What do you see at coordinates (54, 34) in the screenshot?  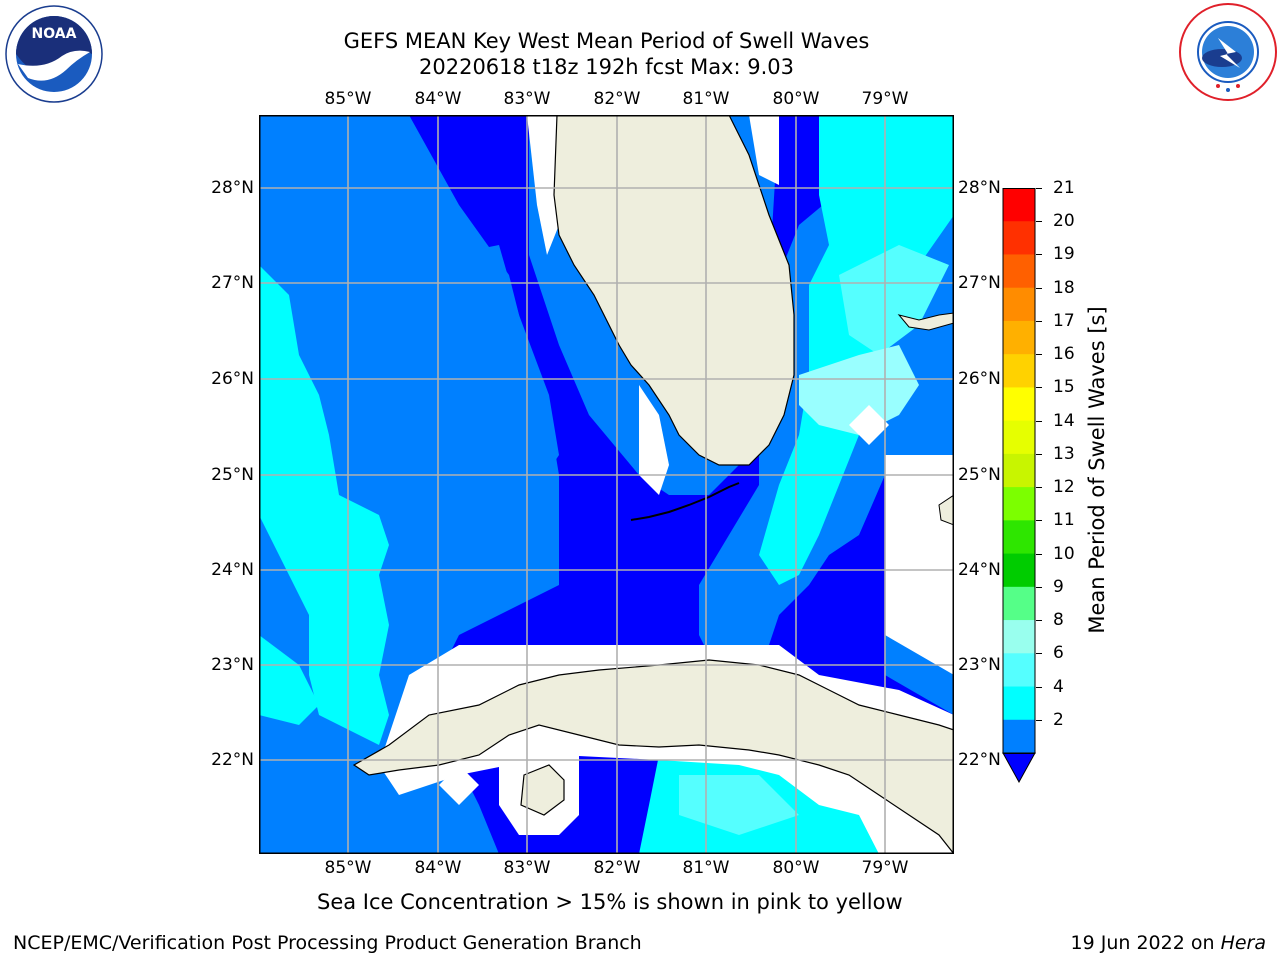 I see `svg-text: NOAA` at bounding box center [54, 34].